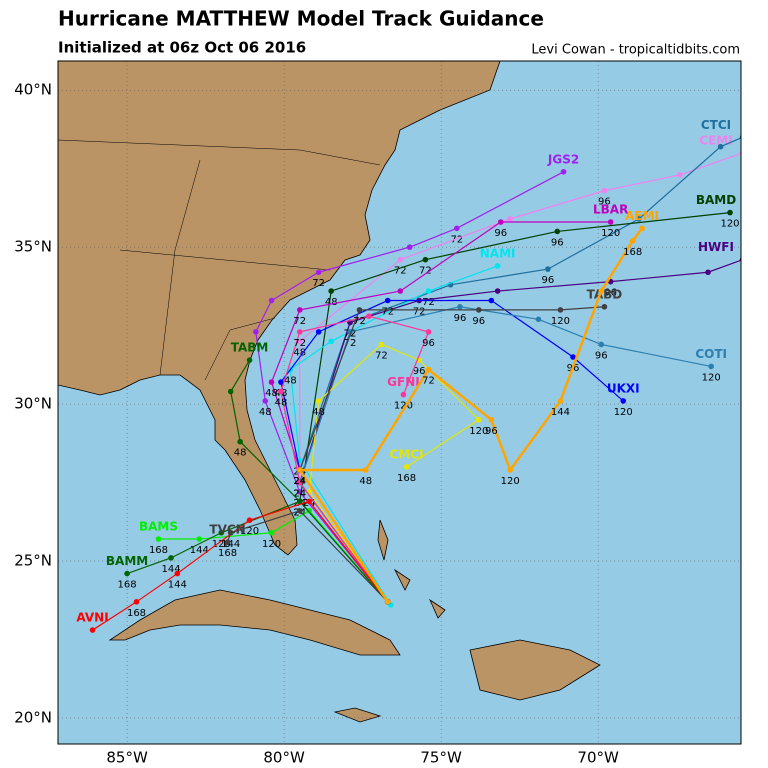  Describe the element at coordinates (33, 247) in the screenshot. I see `y-tick-label: 35°N` at that location.